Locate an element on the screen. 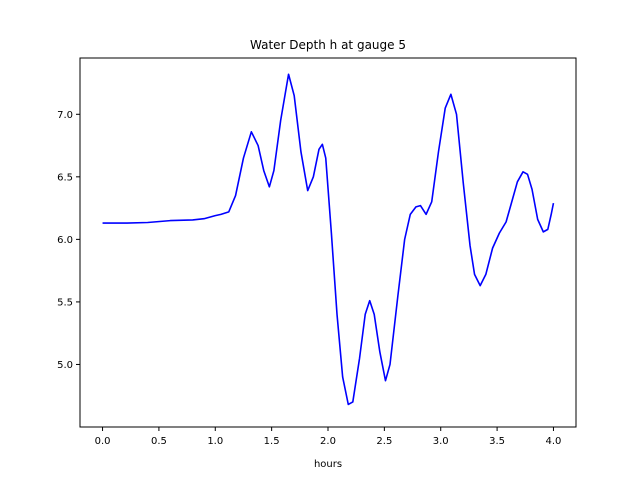 The height and width of the screenshot is (480, 640). chart-title: Water Depth h at gauge 5 is located at coordinates (328, 45).